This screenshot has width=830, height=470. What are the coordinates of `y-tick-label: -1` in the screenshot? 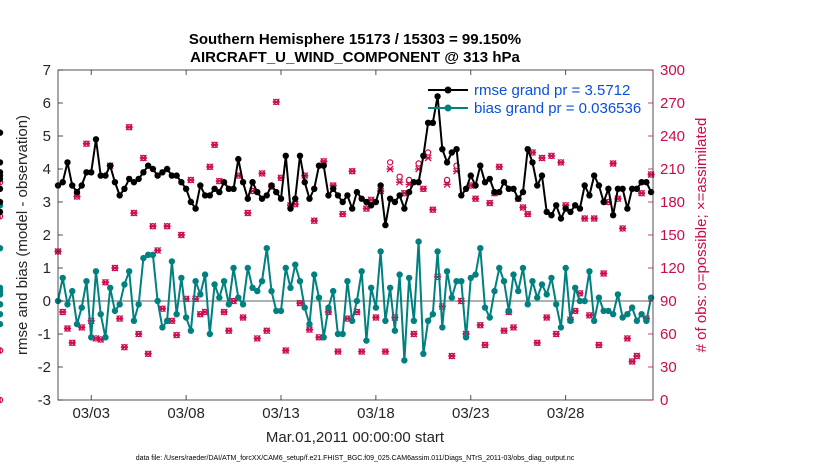 It's located at (44, 334).